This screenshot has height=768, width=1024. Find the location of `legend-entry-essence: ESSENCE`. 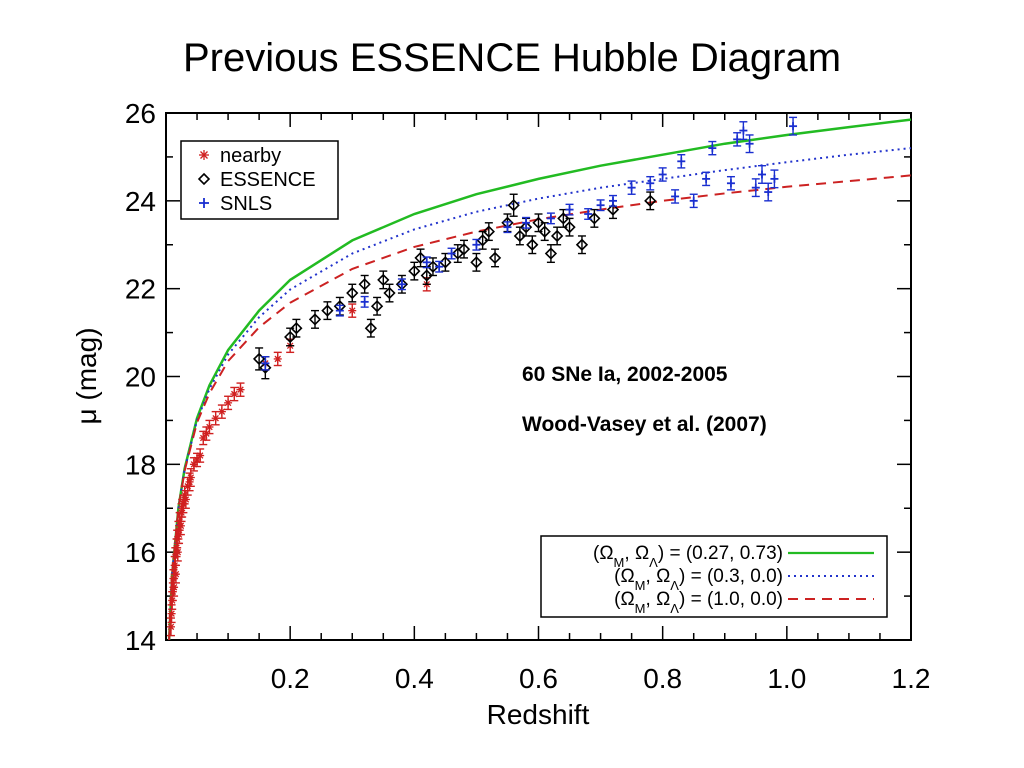

legend-entry-essence: ESSENCE is located at coordinates (256, 180).